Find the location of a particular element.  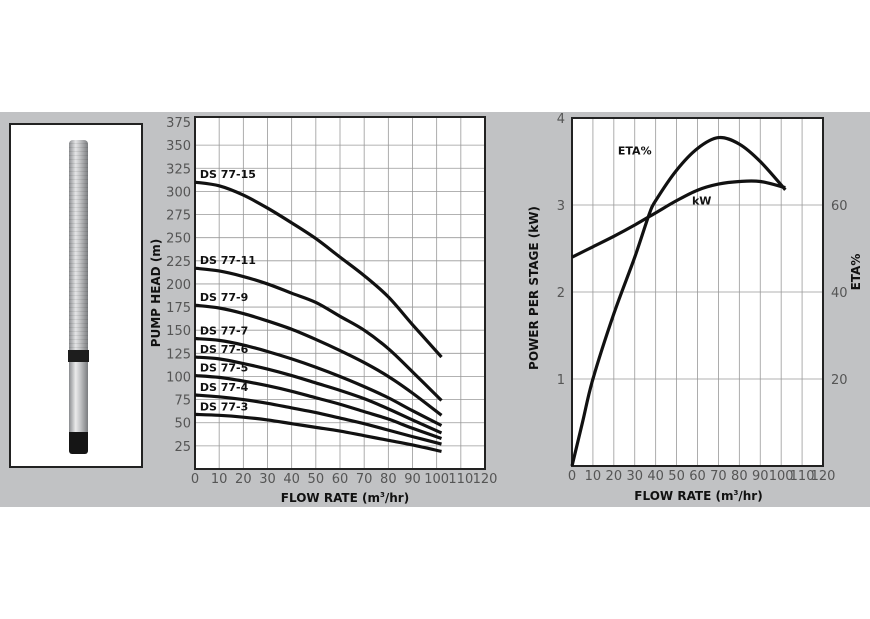

y-tick-label: 50 is located at coordinates (182, 424).